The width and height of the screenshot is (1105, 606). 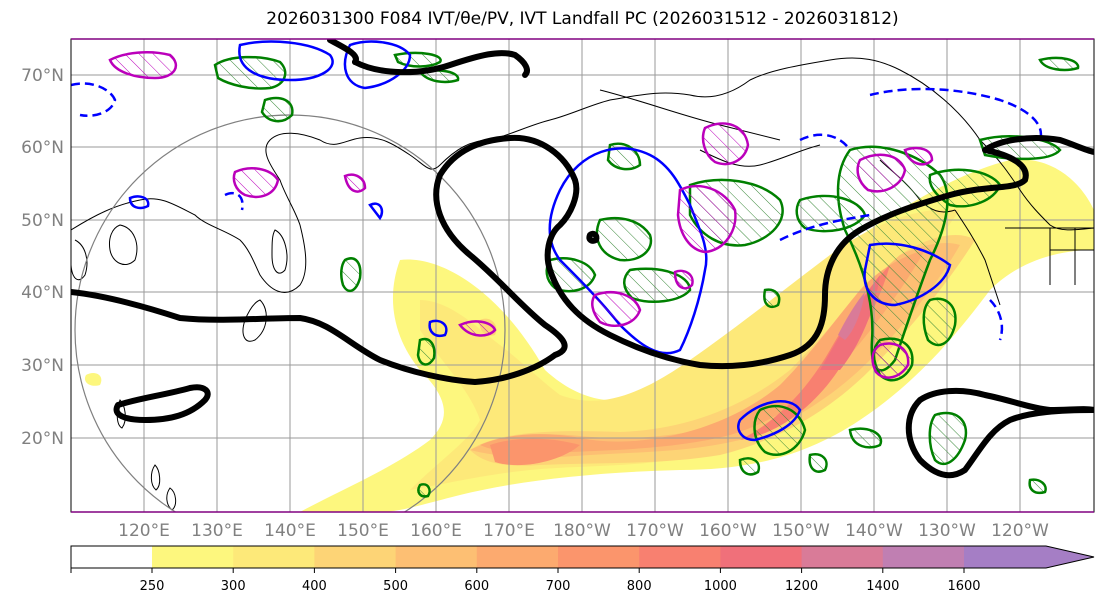 What do you see at coordinates (42, 76) in the screenshot?
I see `lat-label: 70°N` at bounding box center [42, 76].